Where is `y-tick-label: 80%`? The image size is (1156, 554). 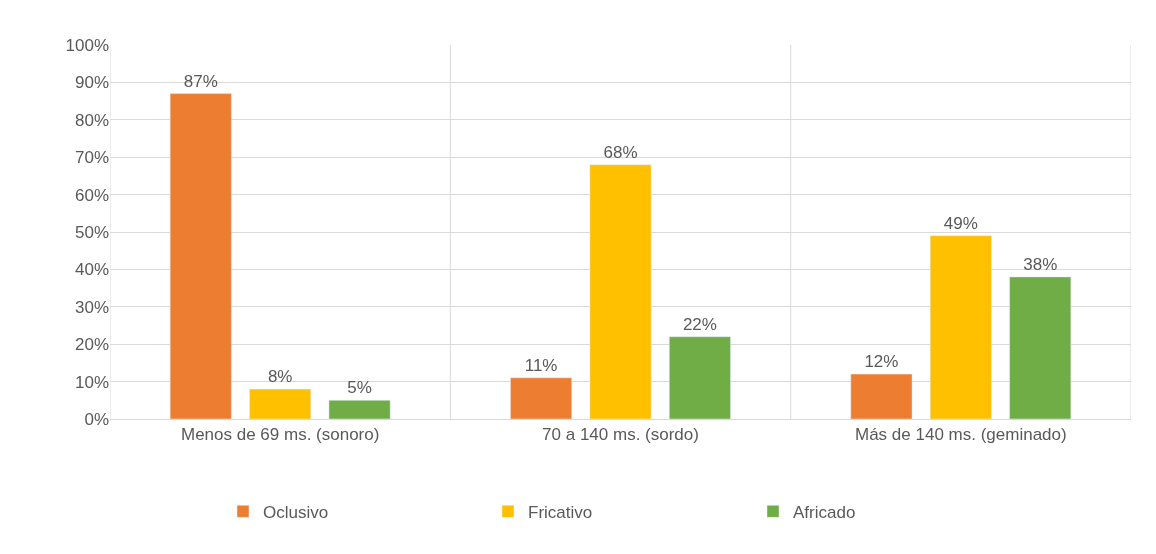 y-tick-label: 80% is located at coordinates (91, 120).